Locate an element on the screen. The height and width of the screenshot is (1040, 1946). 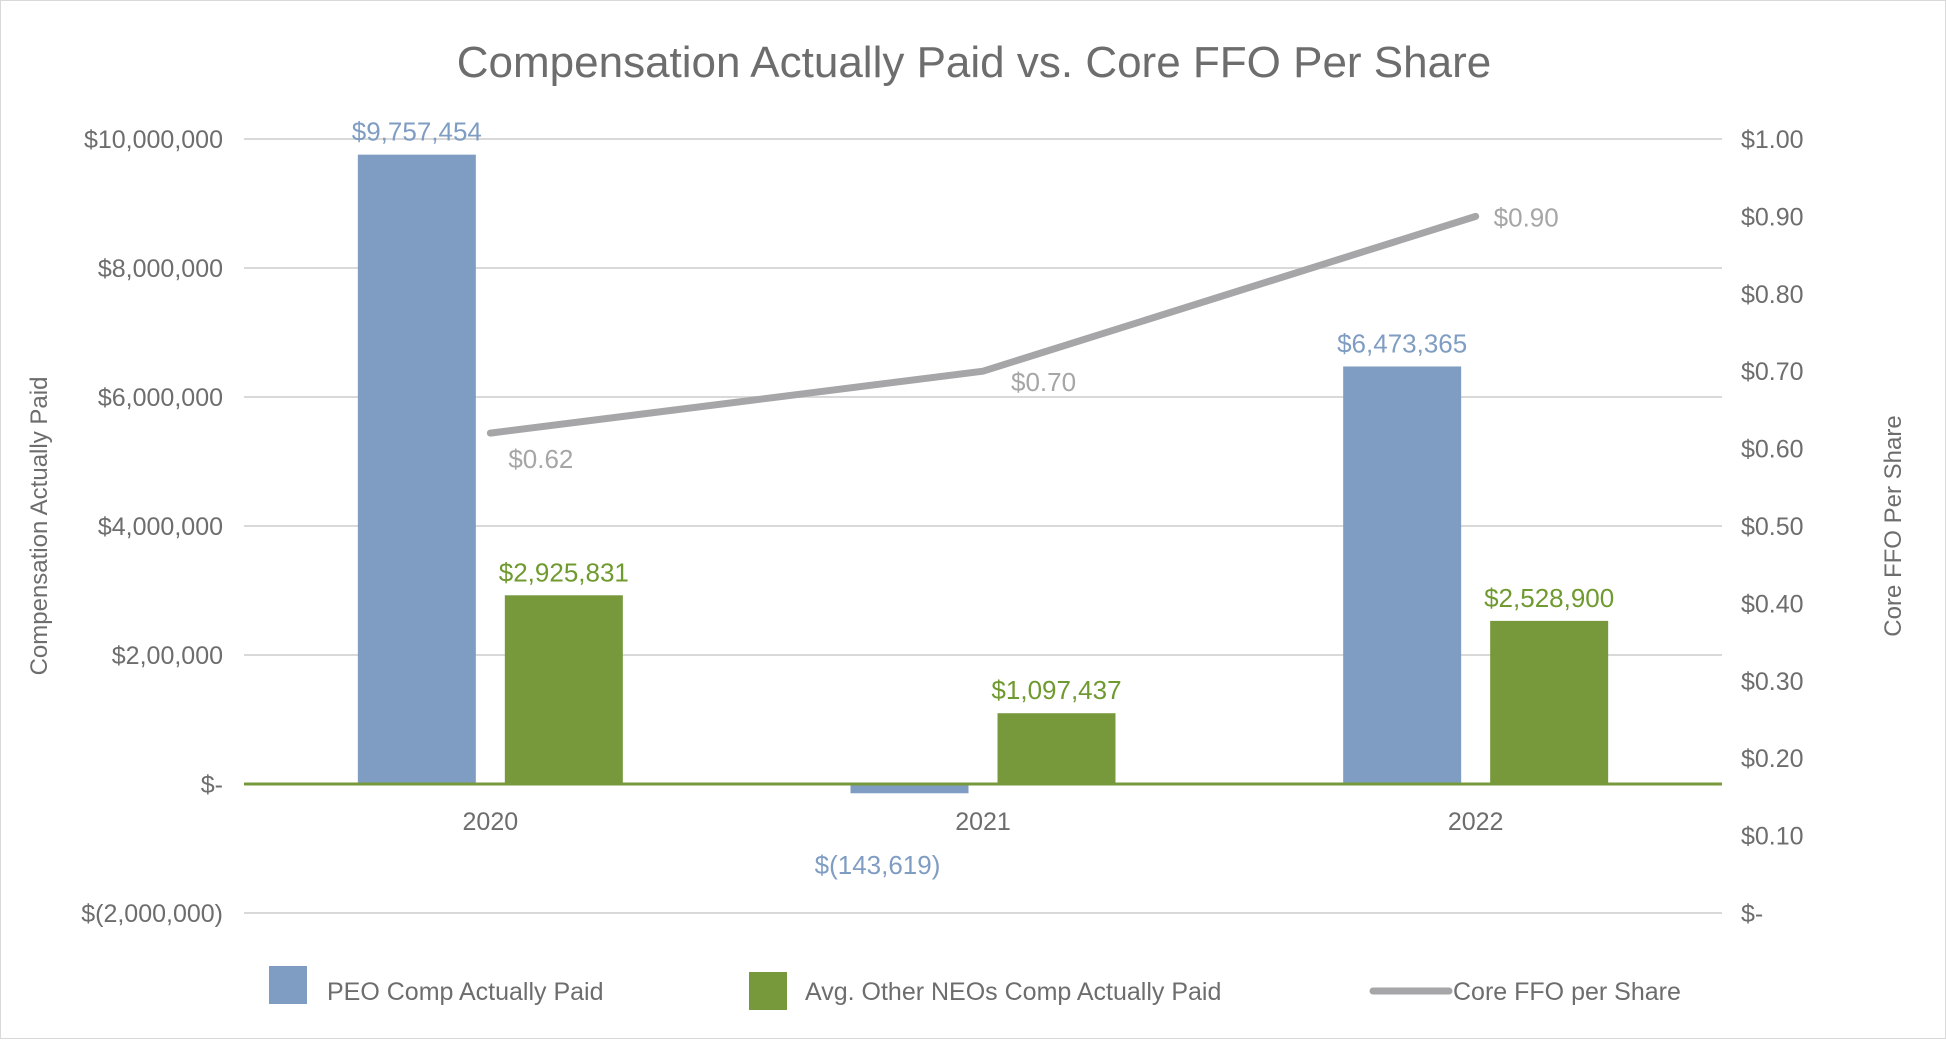
ffo-line-path is located at coordinates (982, 324).